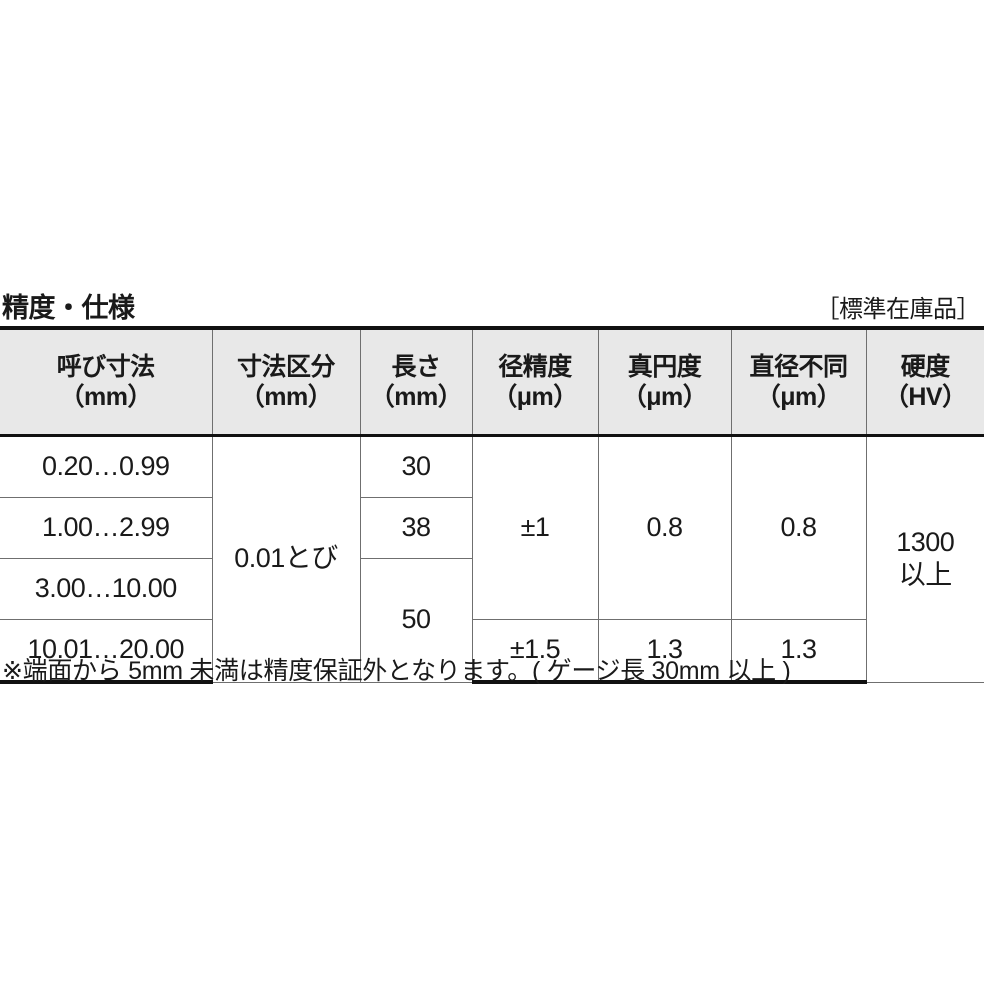 Image resolution: width=984 pixels, height=984 pixels. Describe the element at coordinates (664, 527) in the screenshot. I see `cell-roundness: 0.8` at that location.